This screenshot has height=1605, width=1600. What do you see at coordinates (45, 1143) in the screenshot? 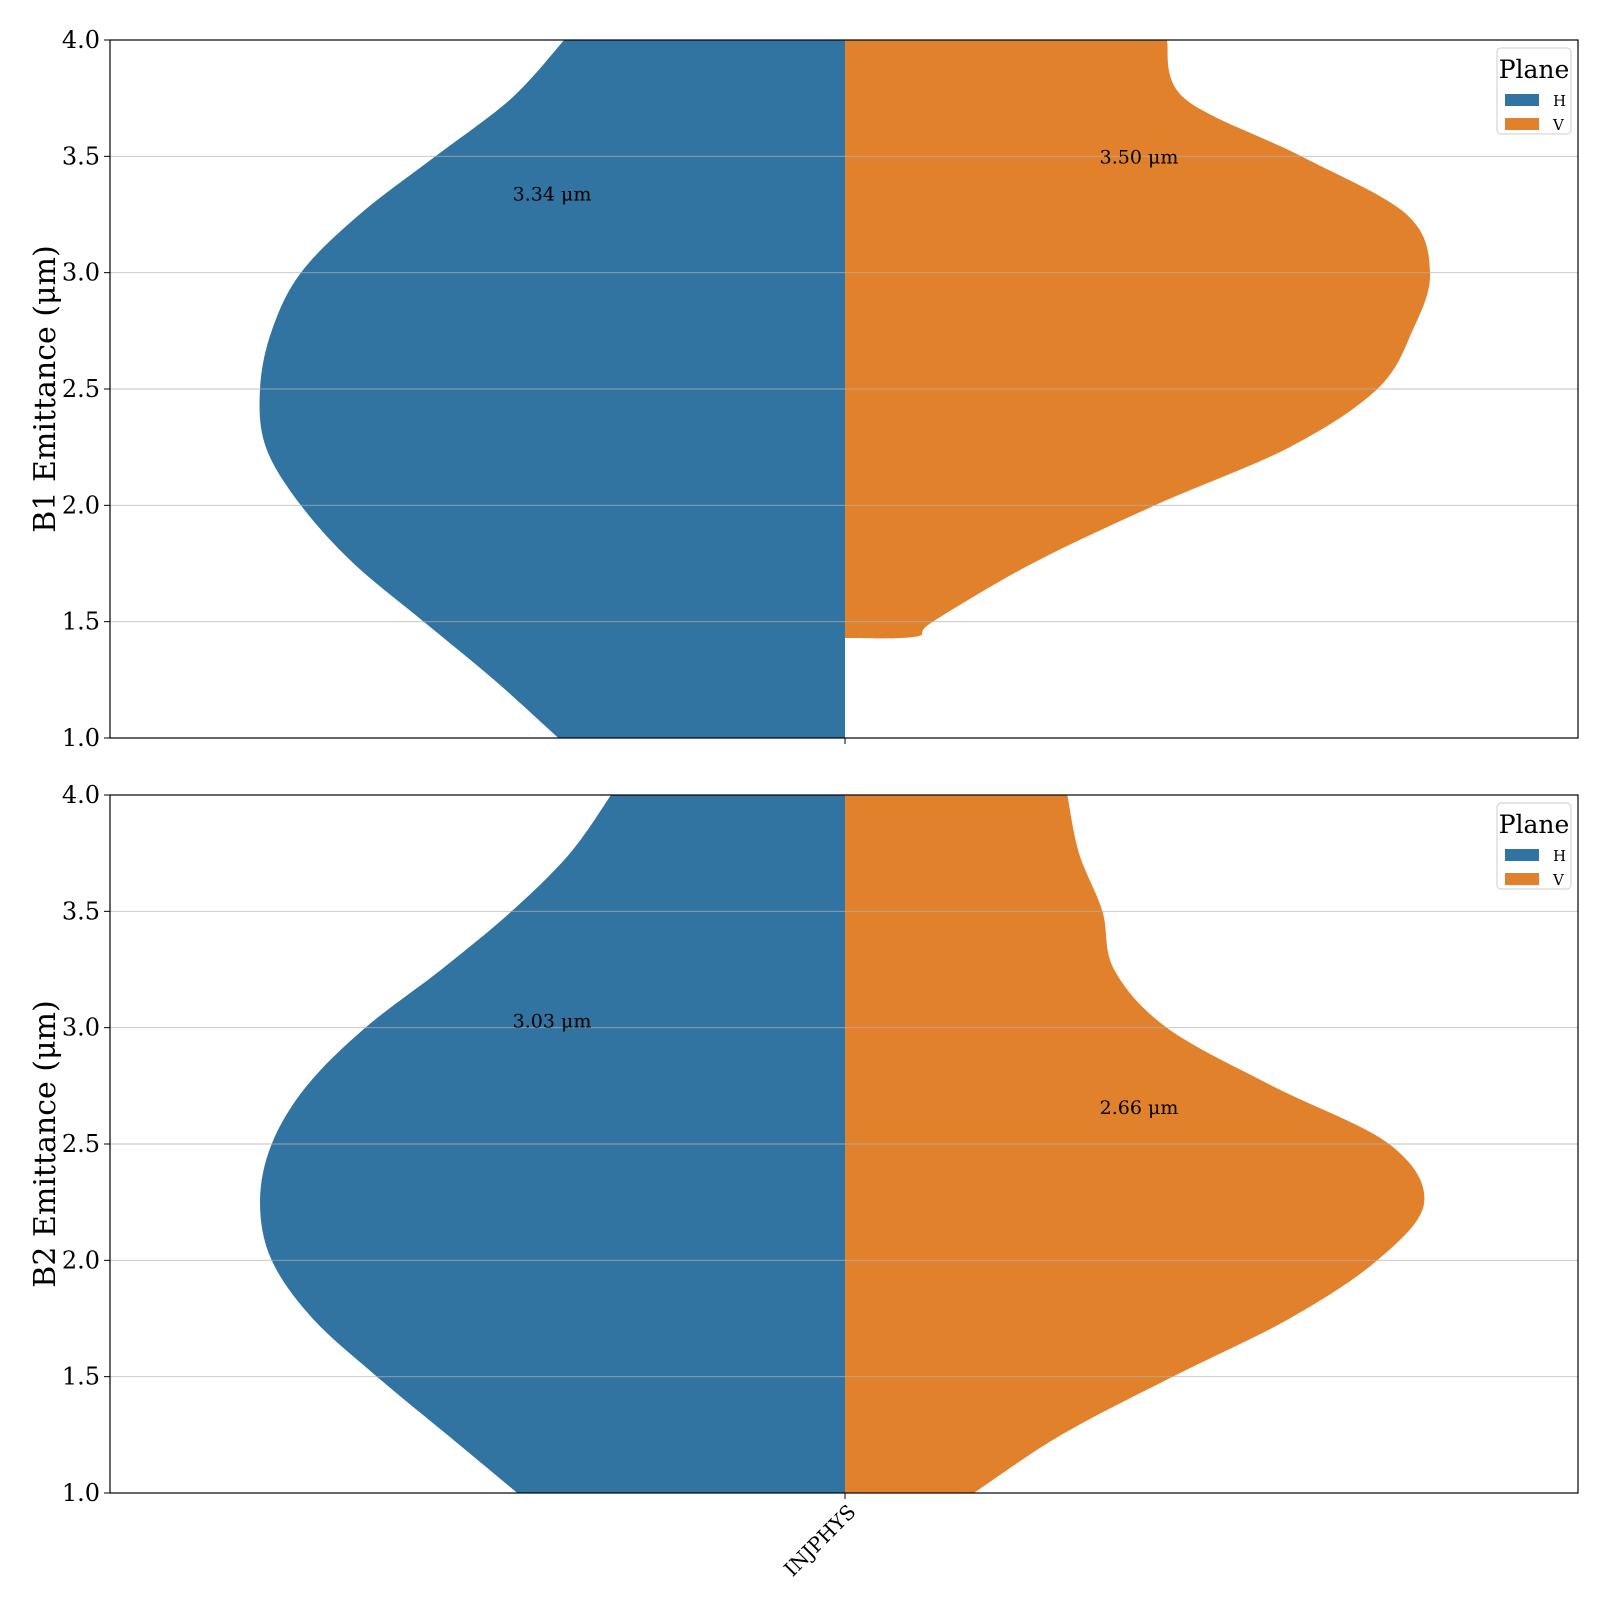
I see `y-axis-label: B2 Emittance (μm)` at bounding box center [45, 1143].